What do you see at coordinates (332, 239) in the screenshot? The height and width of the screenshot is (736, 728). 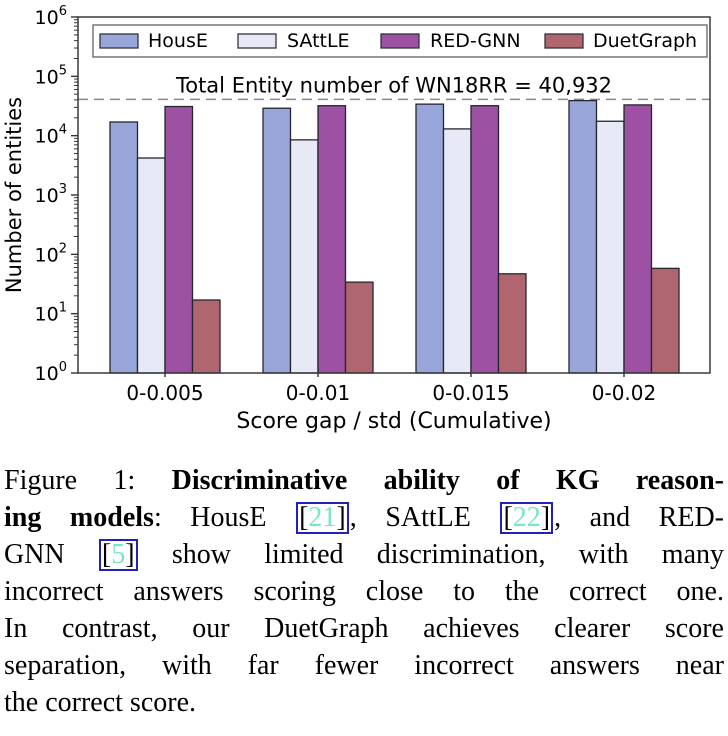 I see `bar-RED-GNN-0-0.01` at bounding box center [332, 239].